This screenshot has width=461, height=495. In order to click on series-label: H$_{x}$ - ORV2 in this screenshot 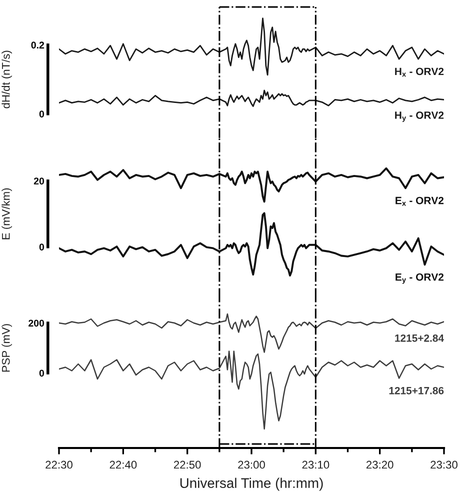, I will do `click(419, 72)`.